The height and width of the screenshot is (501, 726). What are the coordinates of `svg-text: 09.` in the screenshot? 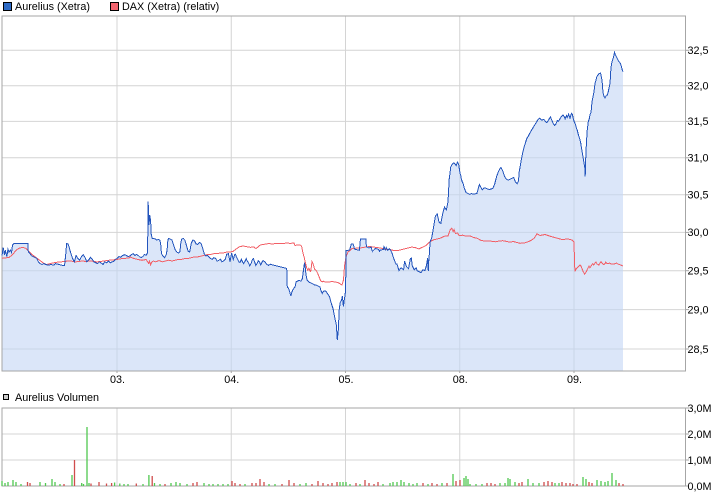 It's located at (574, 380).